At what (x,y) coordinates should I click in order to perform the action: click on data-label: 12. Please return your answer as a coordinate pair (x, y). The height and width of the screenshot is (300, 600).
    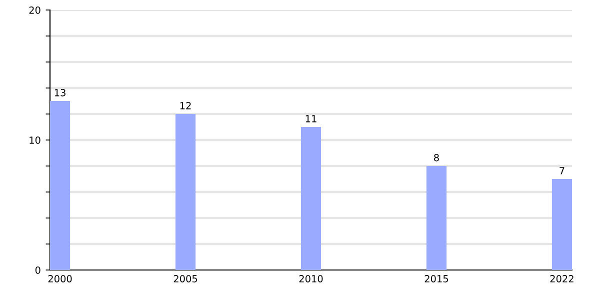
    Looking at the image, I should click on (185, 106).